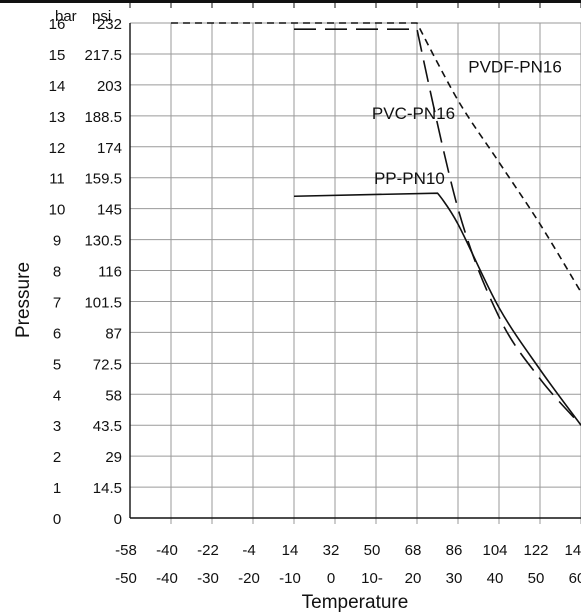 The width and height of the screenshot is (581, 613). I want to click on x-tick-label-celsius: -40, so click(167, 578).